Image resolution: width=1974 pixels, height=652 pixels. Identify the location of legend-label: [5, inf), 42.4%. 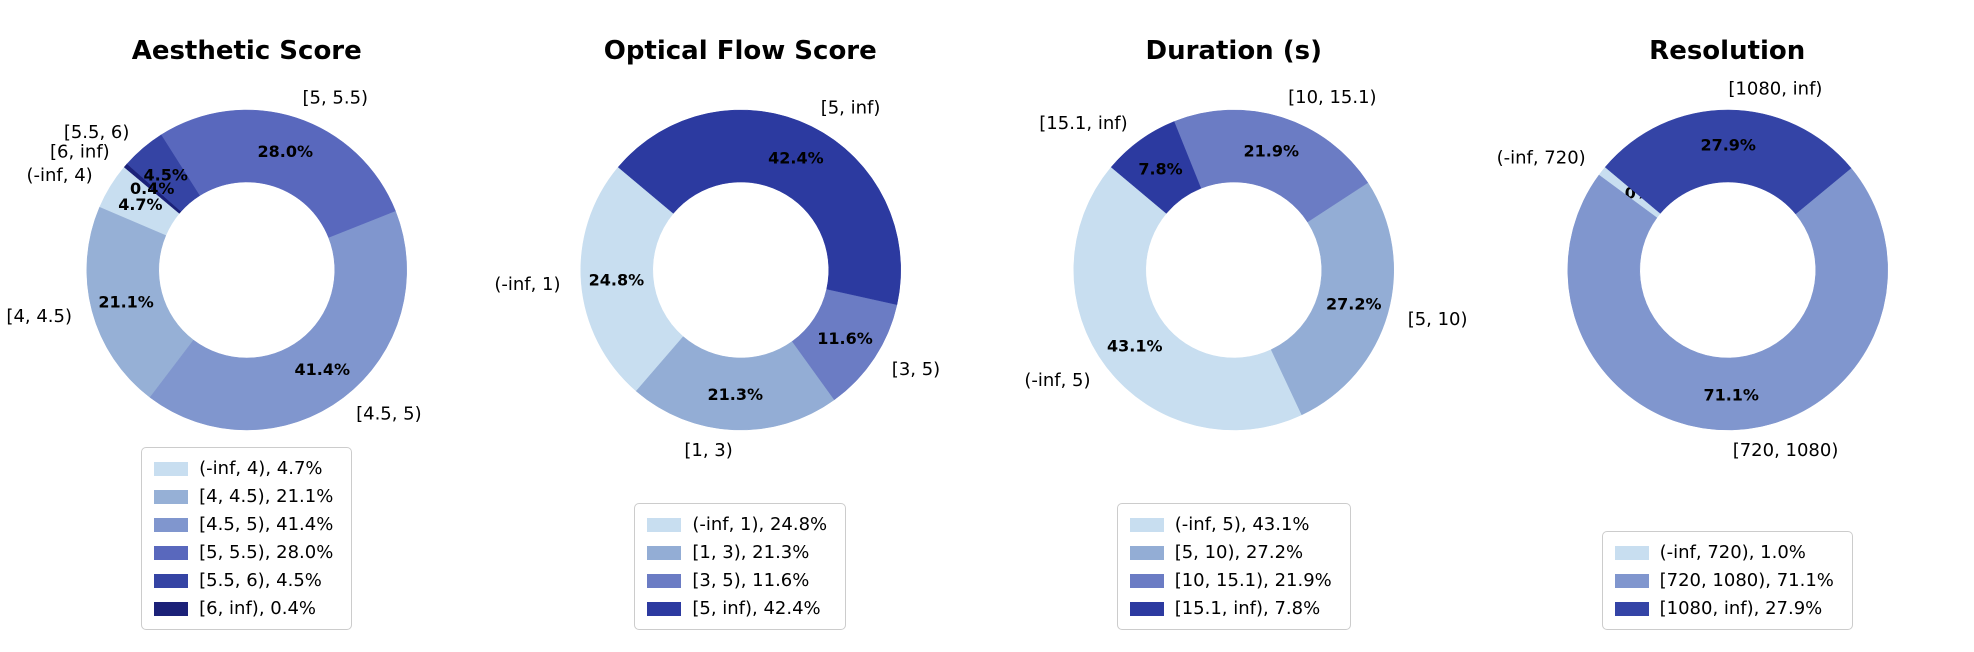
(756, 608).